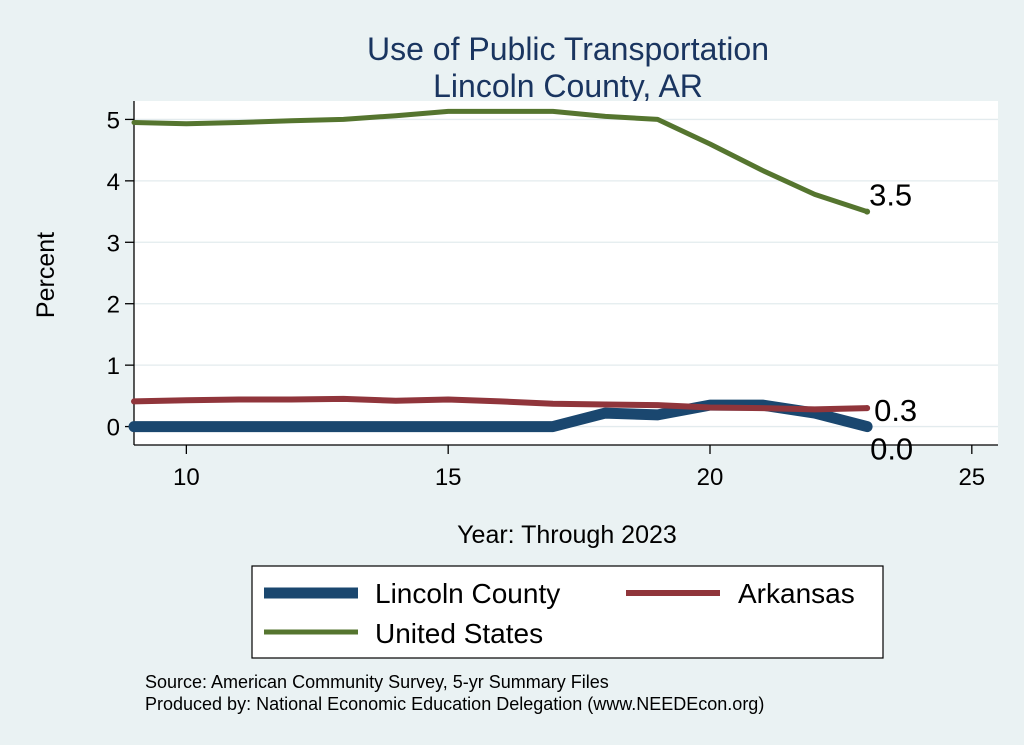 Image resolution: width=1024 pixels, height=745 pixels. I want to click on legend: Lincoln County Arkansas United States, so click(567, 612).